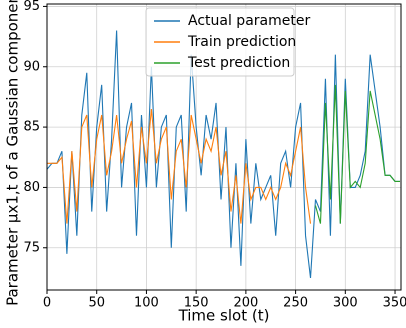 The image size is (406, 328). Describe the element at coordinates (31, 247) in the screenshot. I see `y-tick-label: 75` at that location.